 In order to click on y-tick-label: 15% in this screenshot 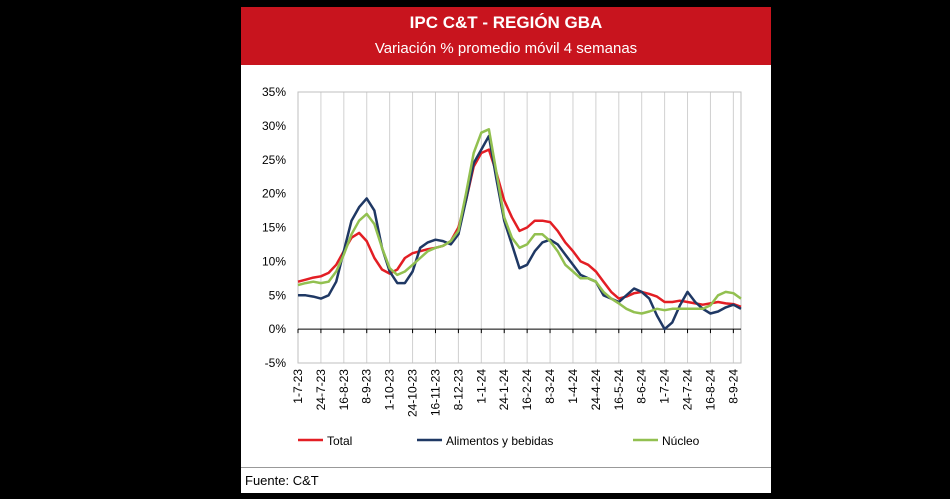, I will do `click(274, 228)`.